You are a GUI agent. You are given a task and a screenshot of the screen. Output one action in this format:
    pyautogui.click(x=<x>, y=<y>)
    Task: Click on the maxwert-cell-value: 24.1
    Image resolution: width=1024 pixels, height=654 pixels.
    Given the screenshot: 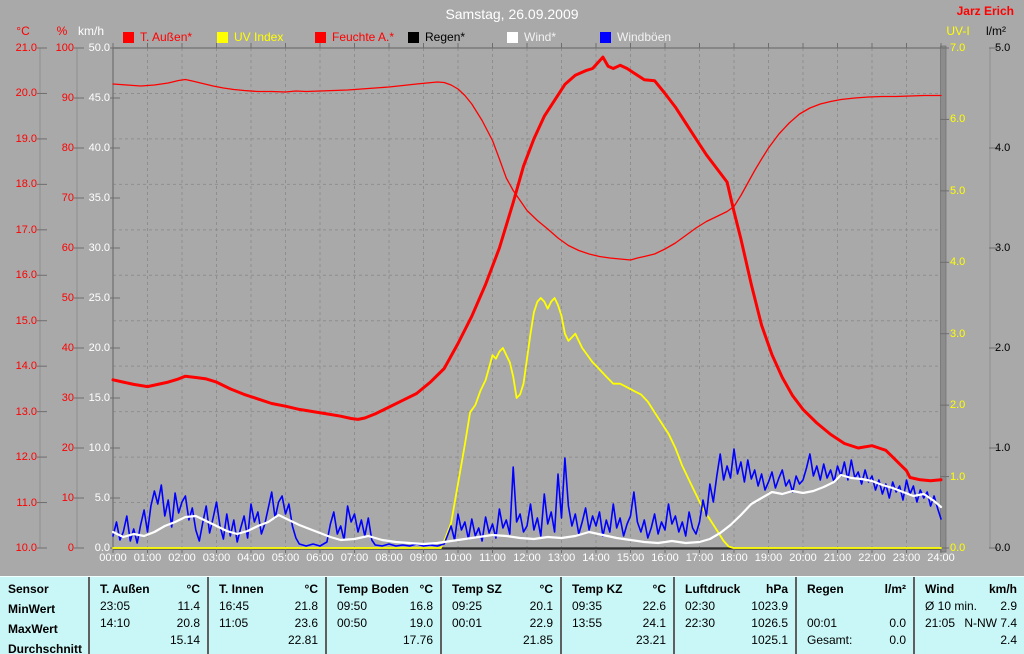 What is the action you would take?
    pyautogui.click(x=654, y=623)
    